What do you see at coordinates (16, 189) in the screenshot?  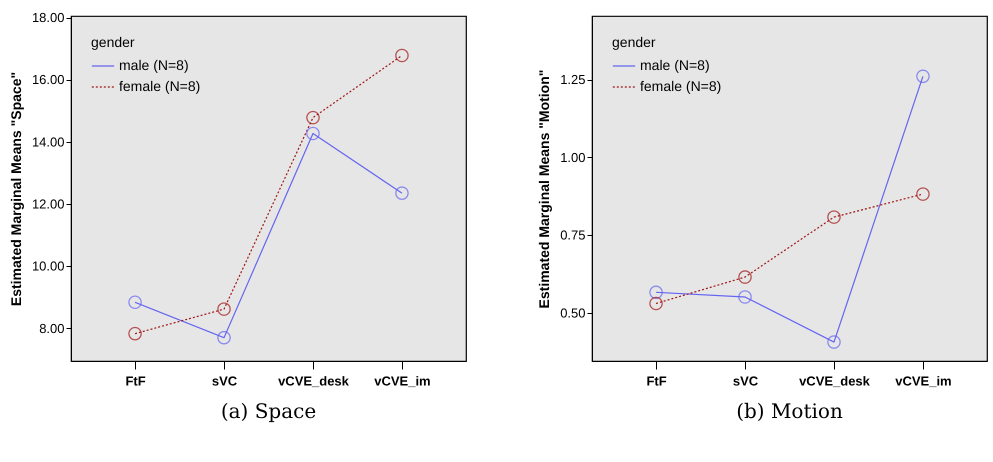 I see `y-axis-title: Estimated Marginal Means "Space"` at bounding box center [16, 189].